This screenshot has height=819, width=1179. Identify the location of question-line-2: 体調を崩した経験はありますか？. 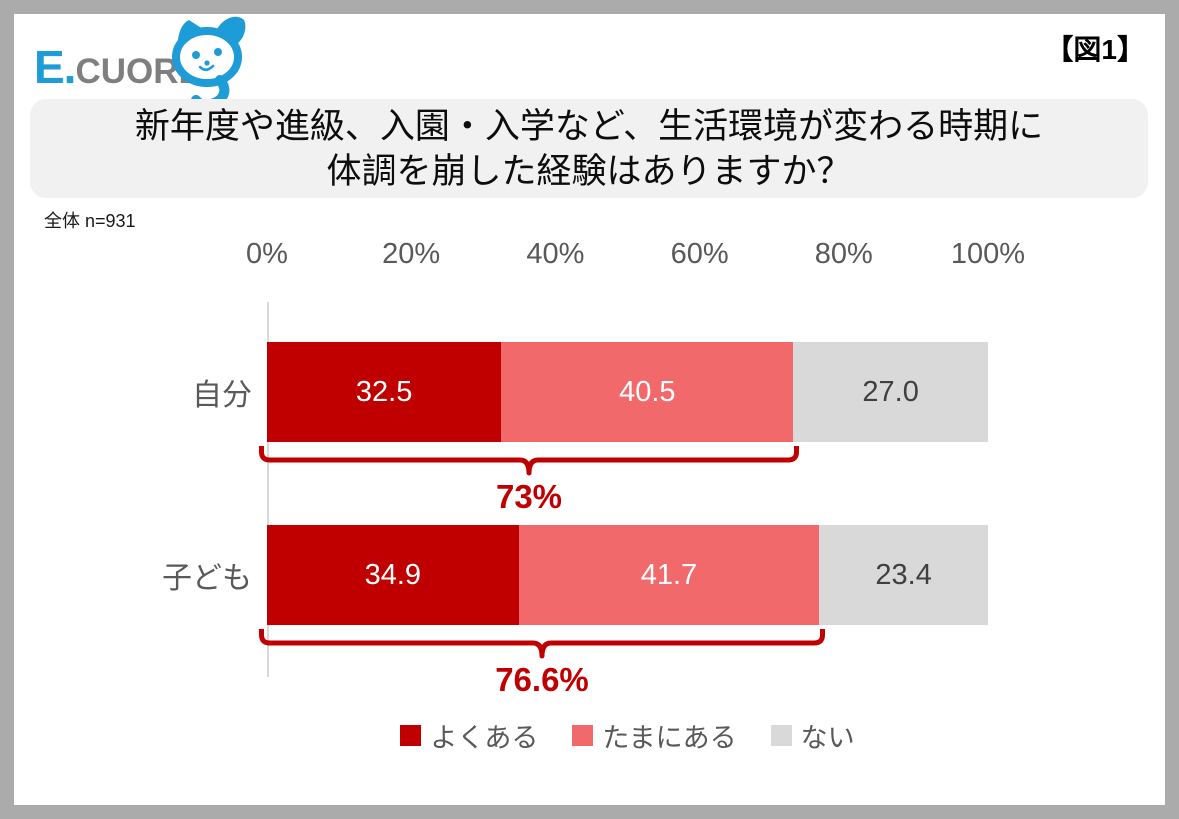
(589, 171).